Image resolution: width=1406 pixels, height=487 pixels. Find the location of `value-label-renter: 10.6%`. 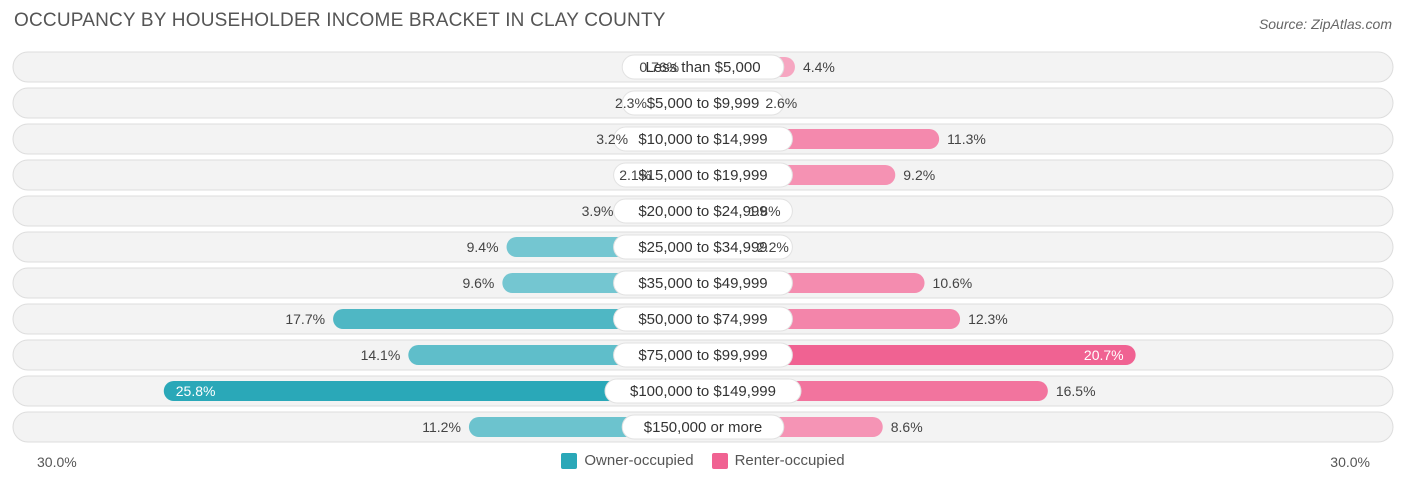

value-label-renter: 10.6% is located at coordinates (953, 283).